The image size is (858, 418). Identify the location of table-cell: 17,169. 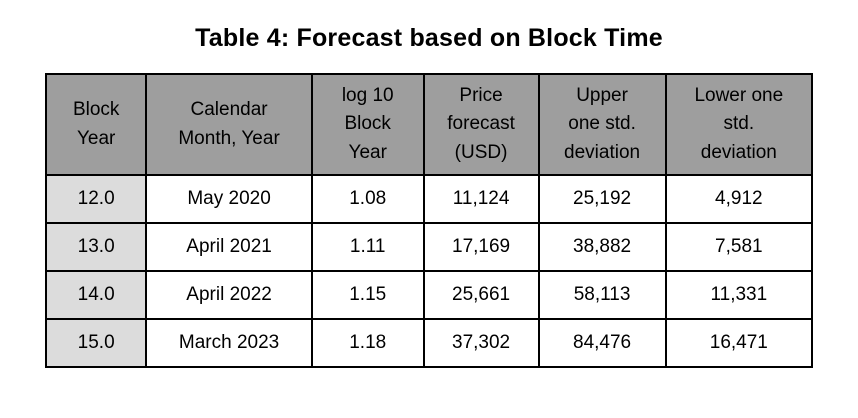
(481, 247).